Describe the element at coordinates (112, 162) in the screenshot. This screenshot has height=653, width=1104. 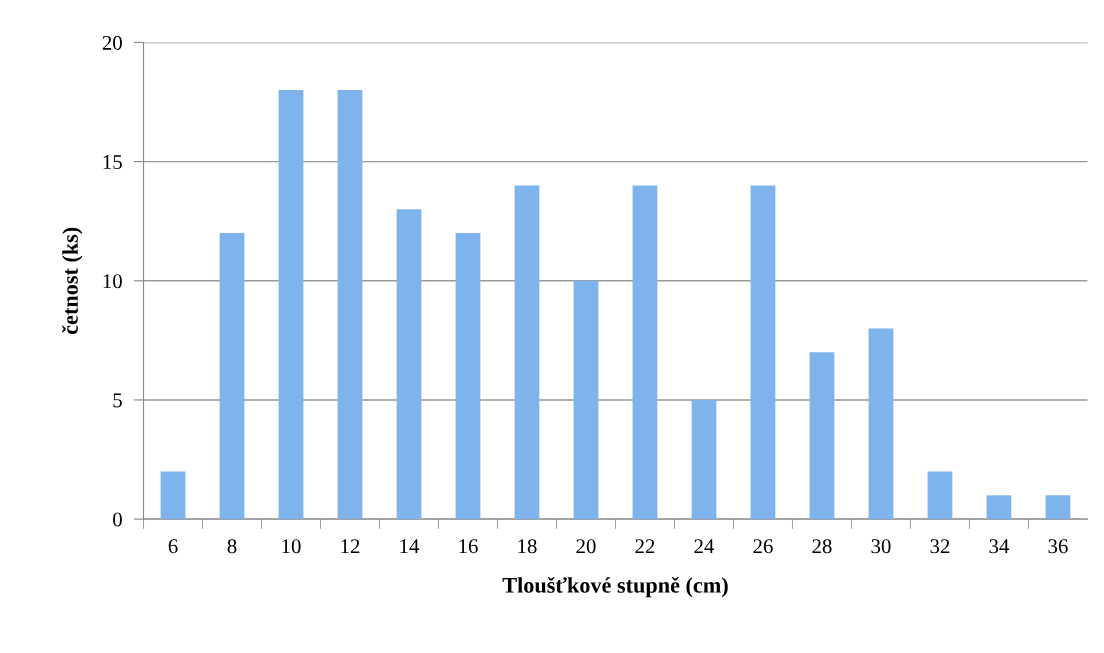
I see `y-tick-label: 15` at that location.